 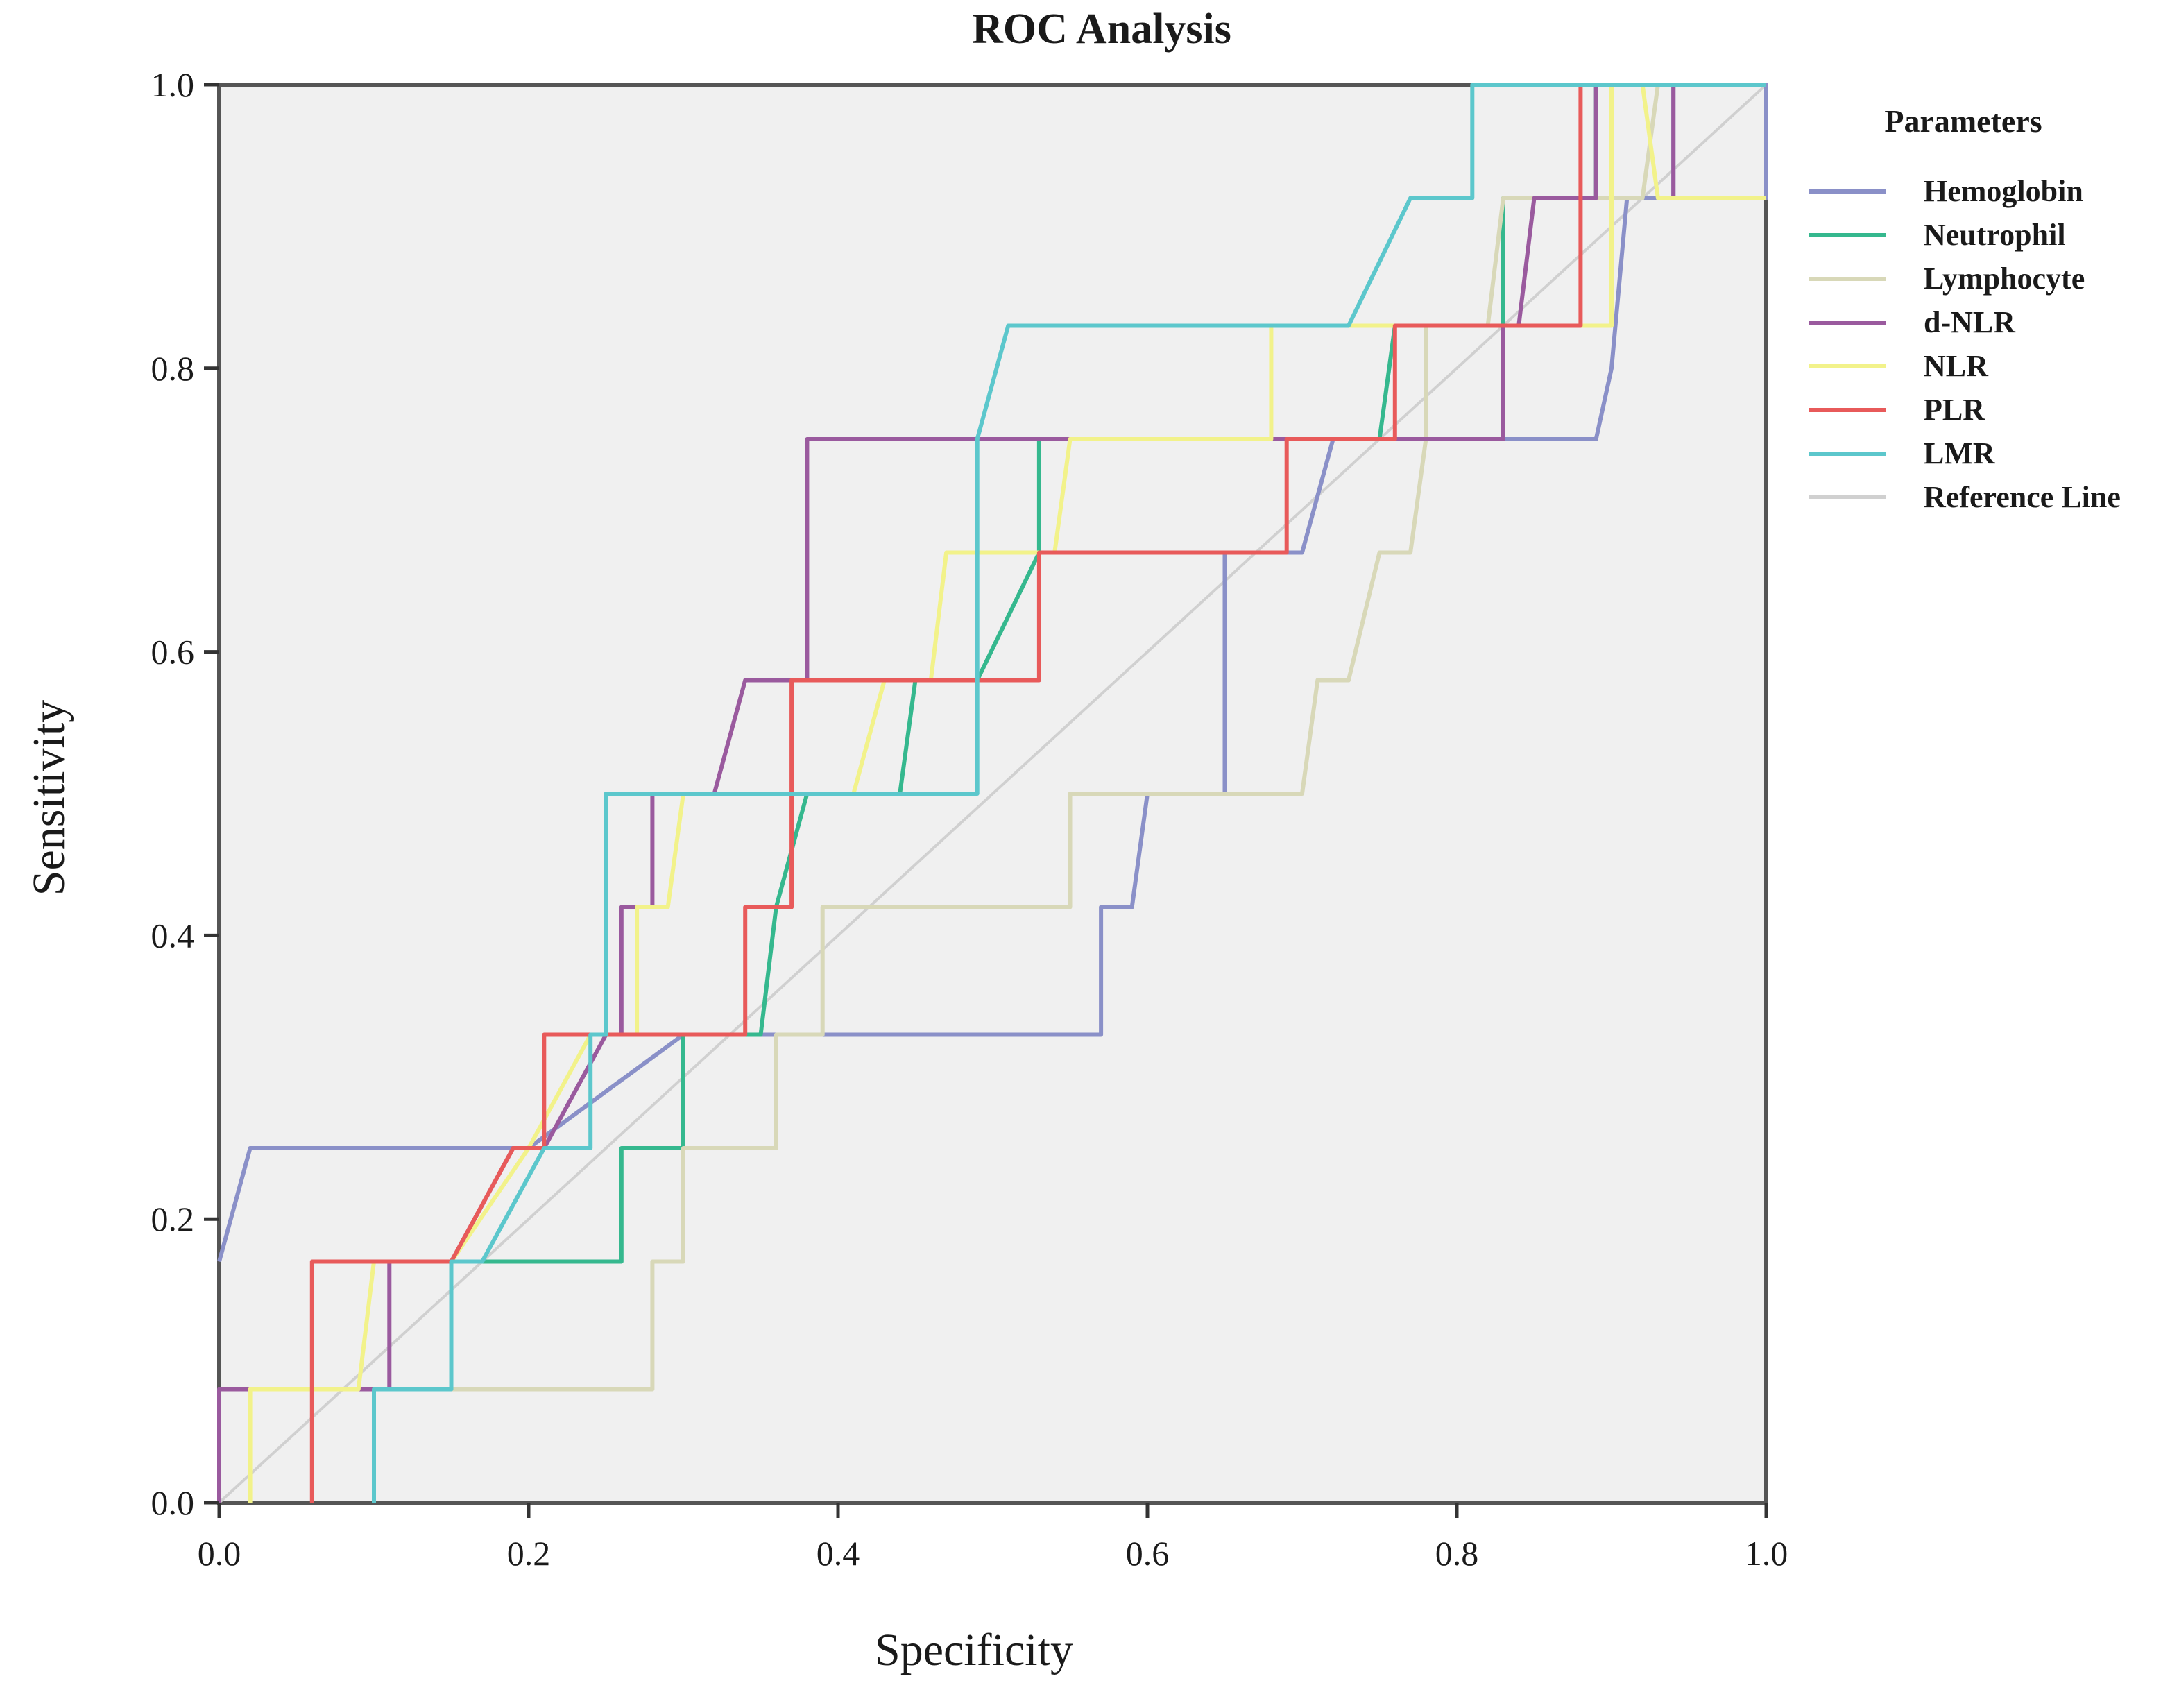 I want to click on y-tick-label: 1.0, so click(x=173, y=84).